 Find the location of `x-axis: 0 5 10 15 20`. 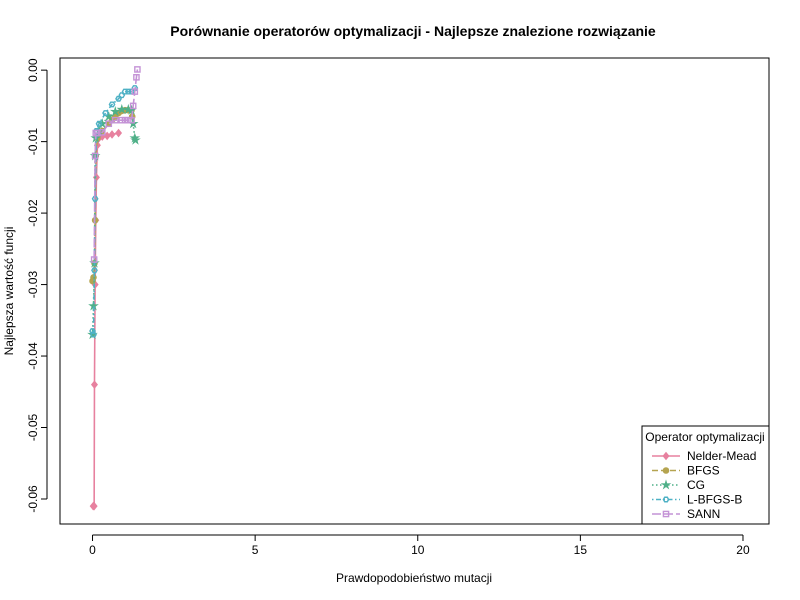

x-axis: 0 5 10 15 20 is located at coordinates (419, 545).